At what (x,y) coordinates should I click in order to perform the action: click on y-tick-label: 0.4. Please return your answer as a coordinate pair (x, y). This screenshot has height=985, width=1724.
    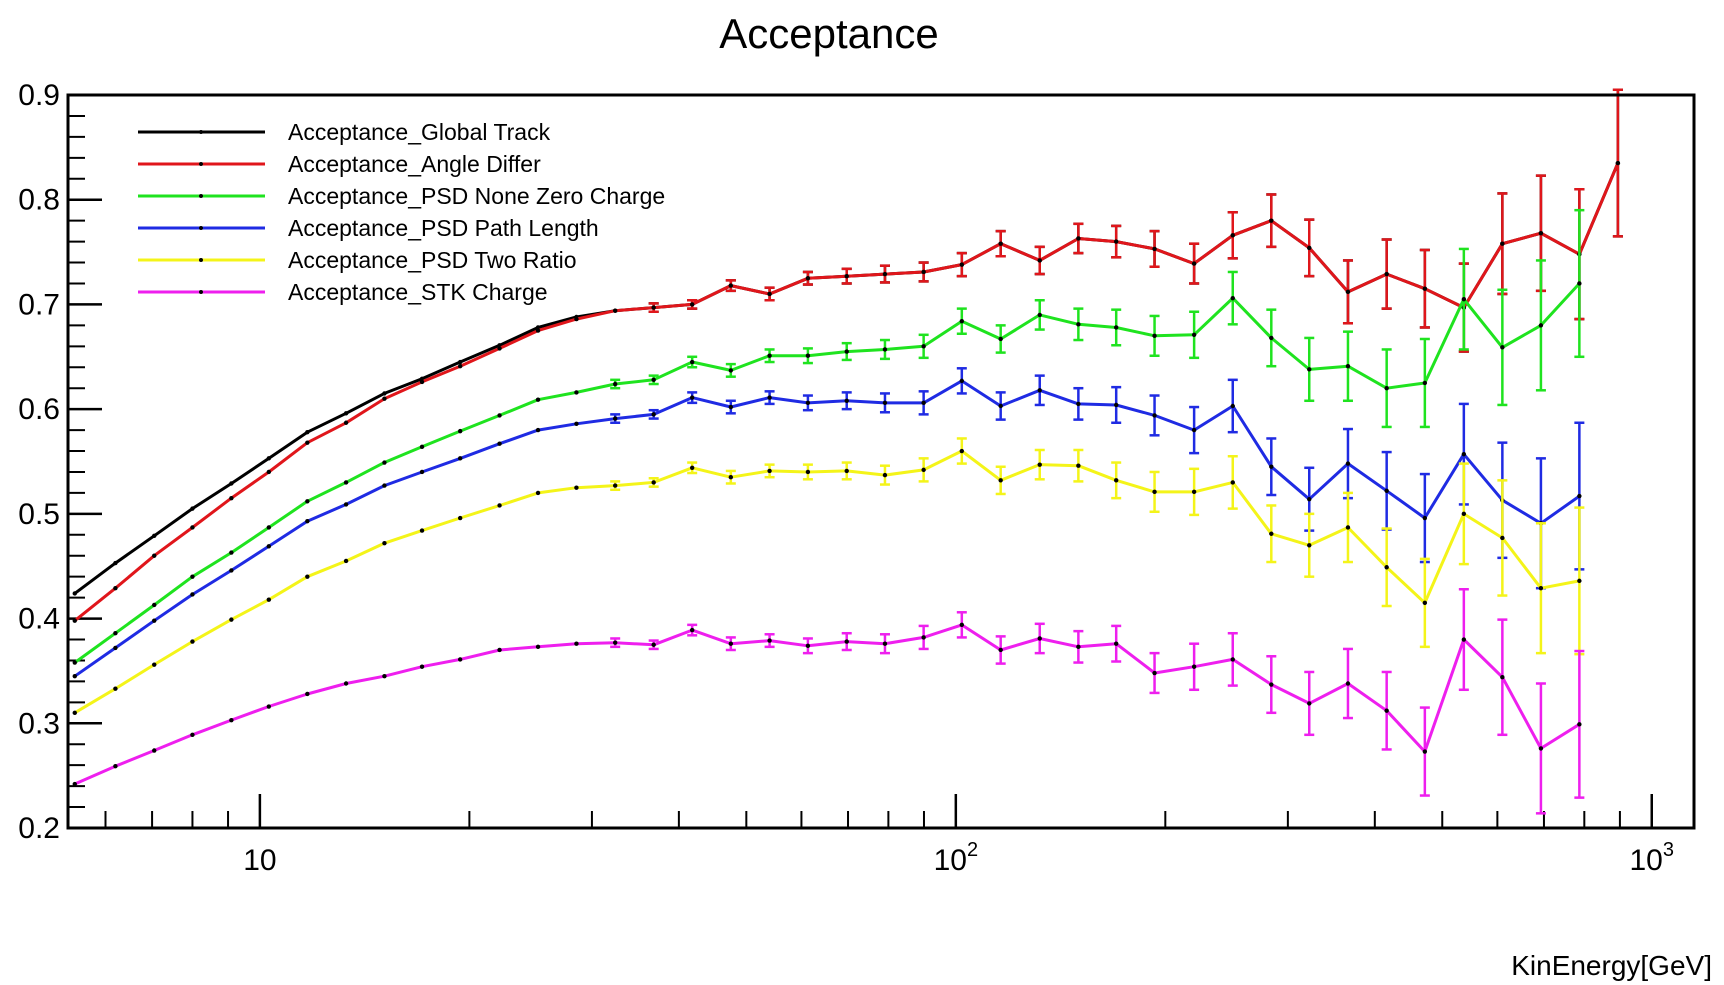
    Looking at the image, I should click on (39, 619).